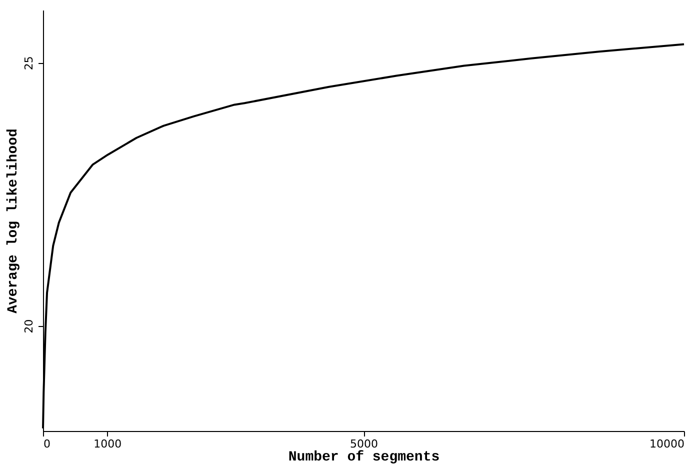 The image size is (699, 468). Describe the element at coordinates (29, 326) in the screenshot. I see `y-tick-label: 20` at that location.